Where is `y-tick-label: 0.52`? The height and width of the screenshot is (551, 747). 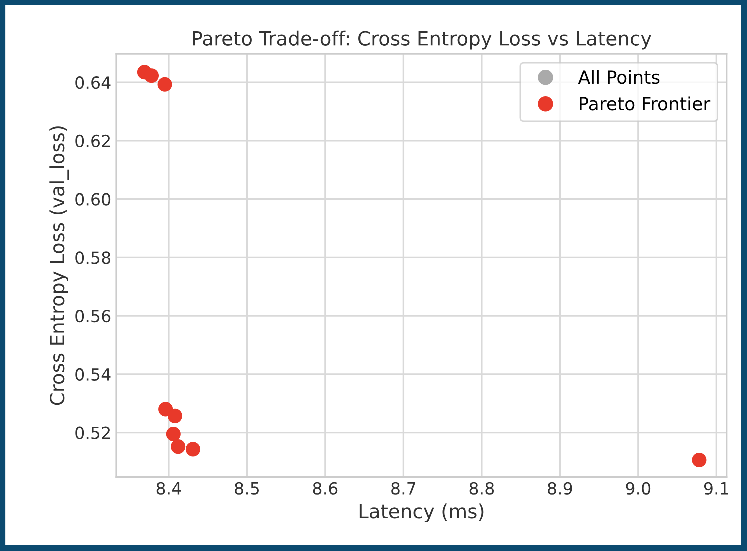 y-tick-label: 0.52 is located at coordinates (93, 433).